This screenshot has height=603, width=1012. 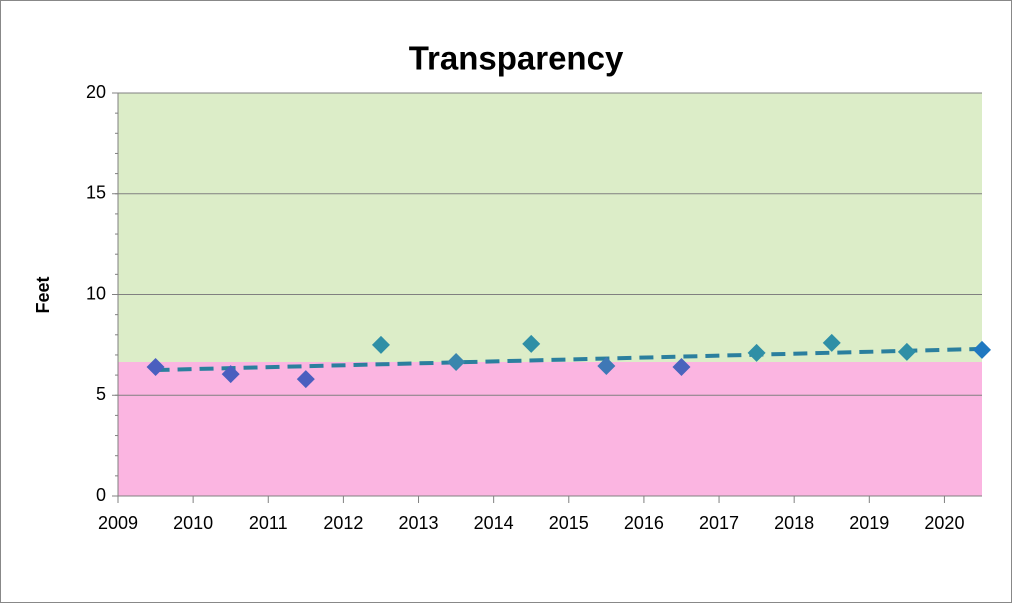 I want to click on y-tick-label: 0, so click(x=101, y=495).